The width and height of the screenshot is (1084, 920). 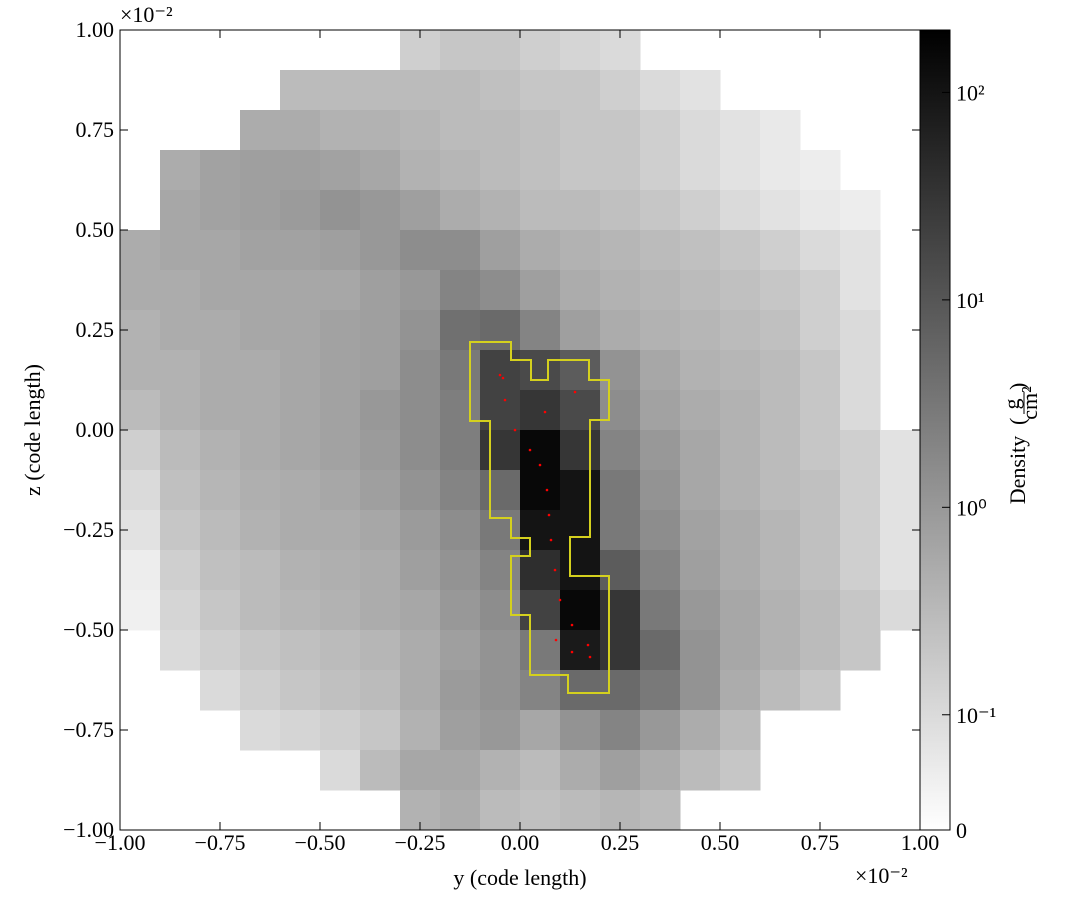 I want to click on y-tick-label: −0.50, so click(x=88, y=629).